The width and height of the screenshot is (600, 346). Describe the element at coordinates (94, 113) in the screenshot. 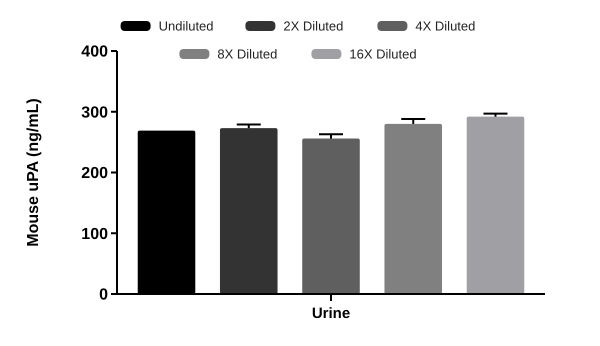

I see `y-tick-label: 300` at that location.